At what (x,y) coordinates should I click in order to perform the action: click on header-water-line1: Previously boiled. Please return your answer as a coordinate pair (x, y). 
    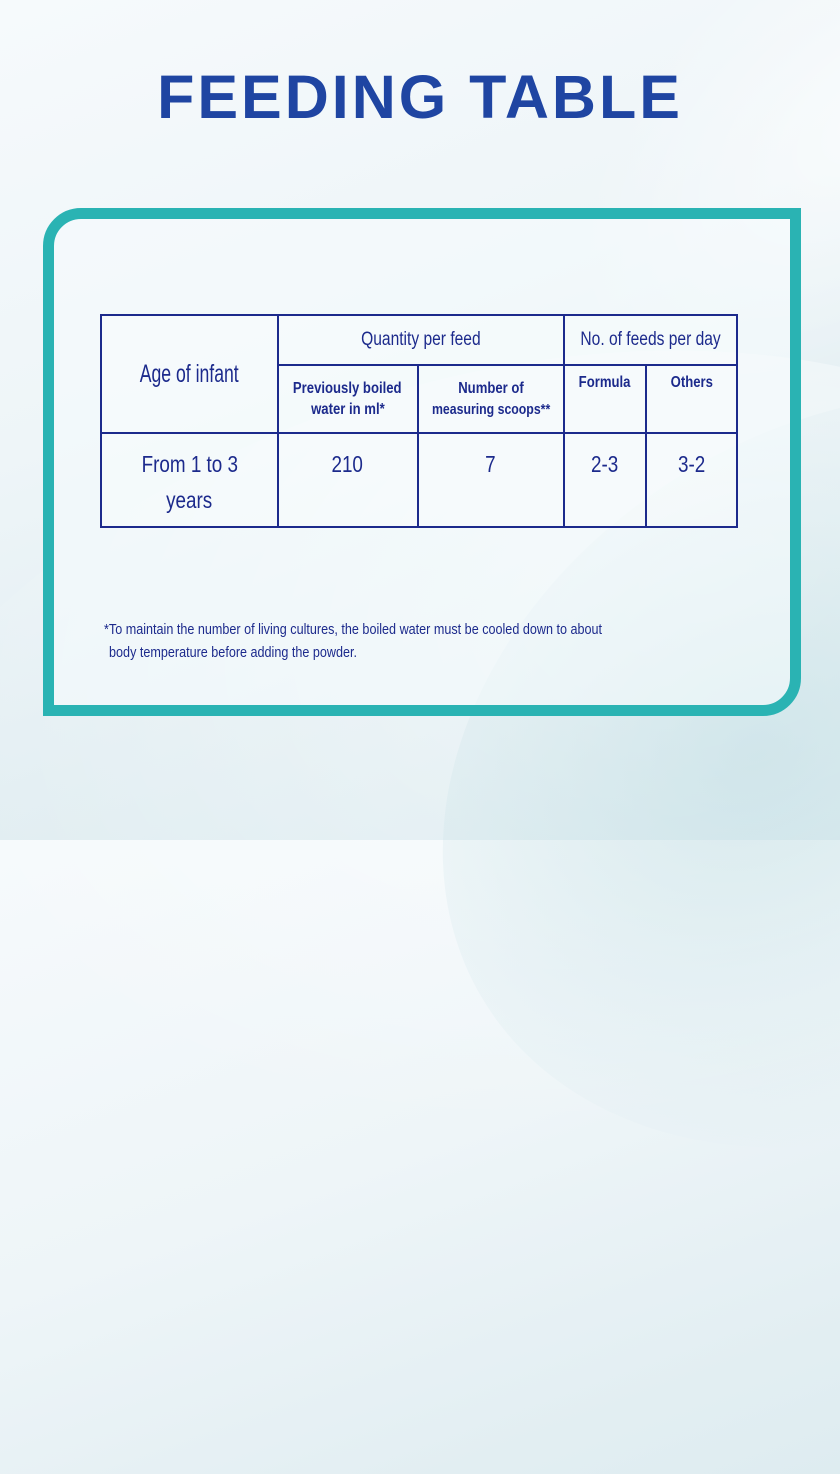
    Looking at the image, I should click on (347, 388).